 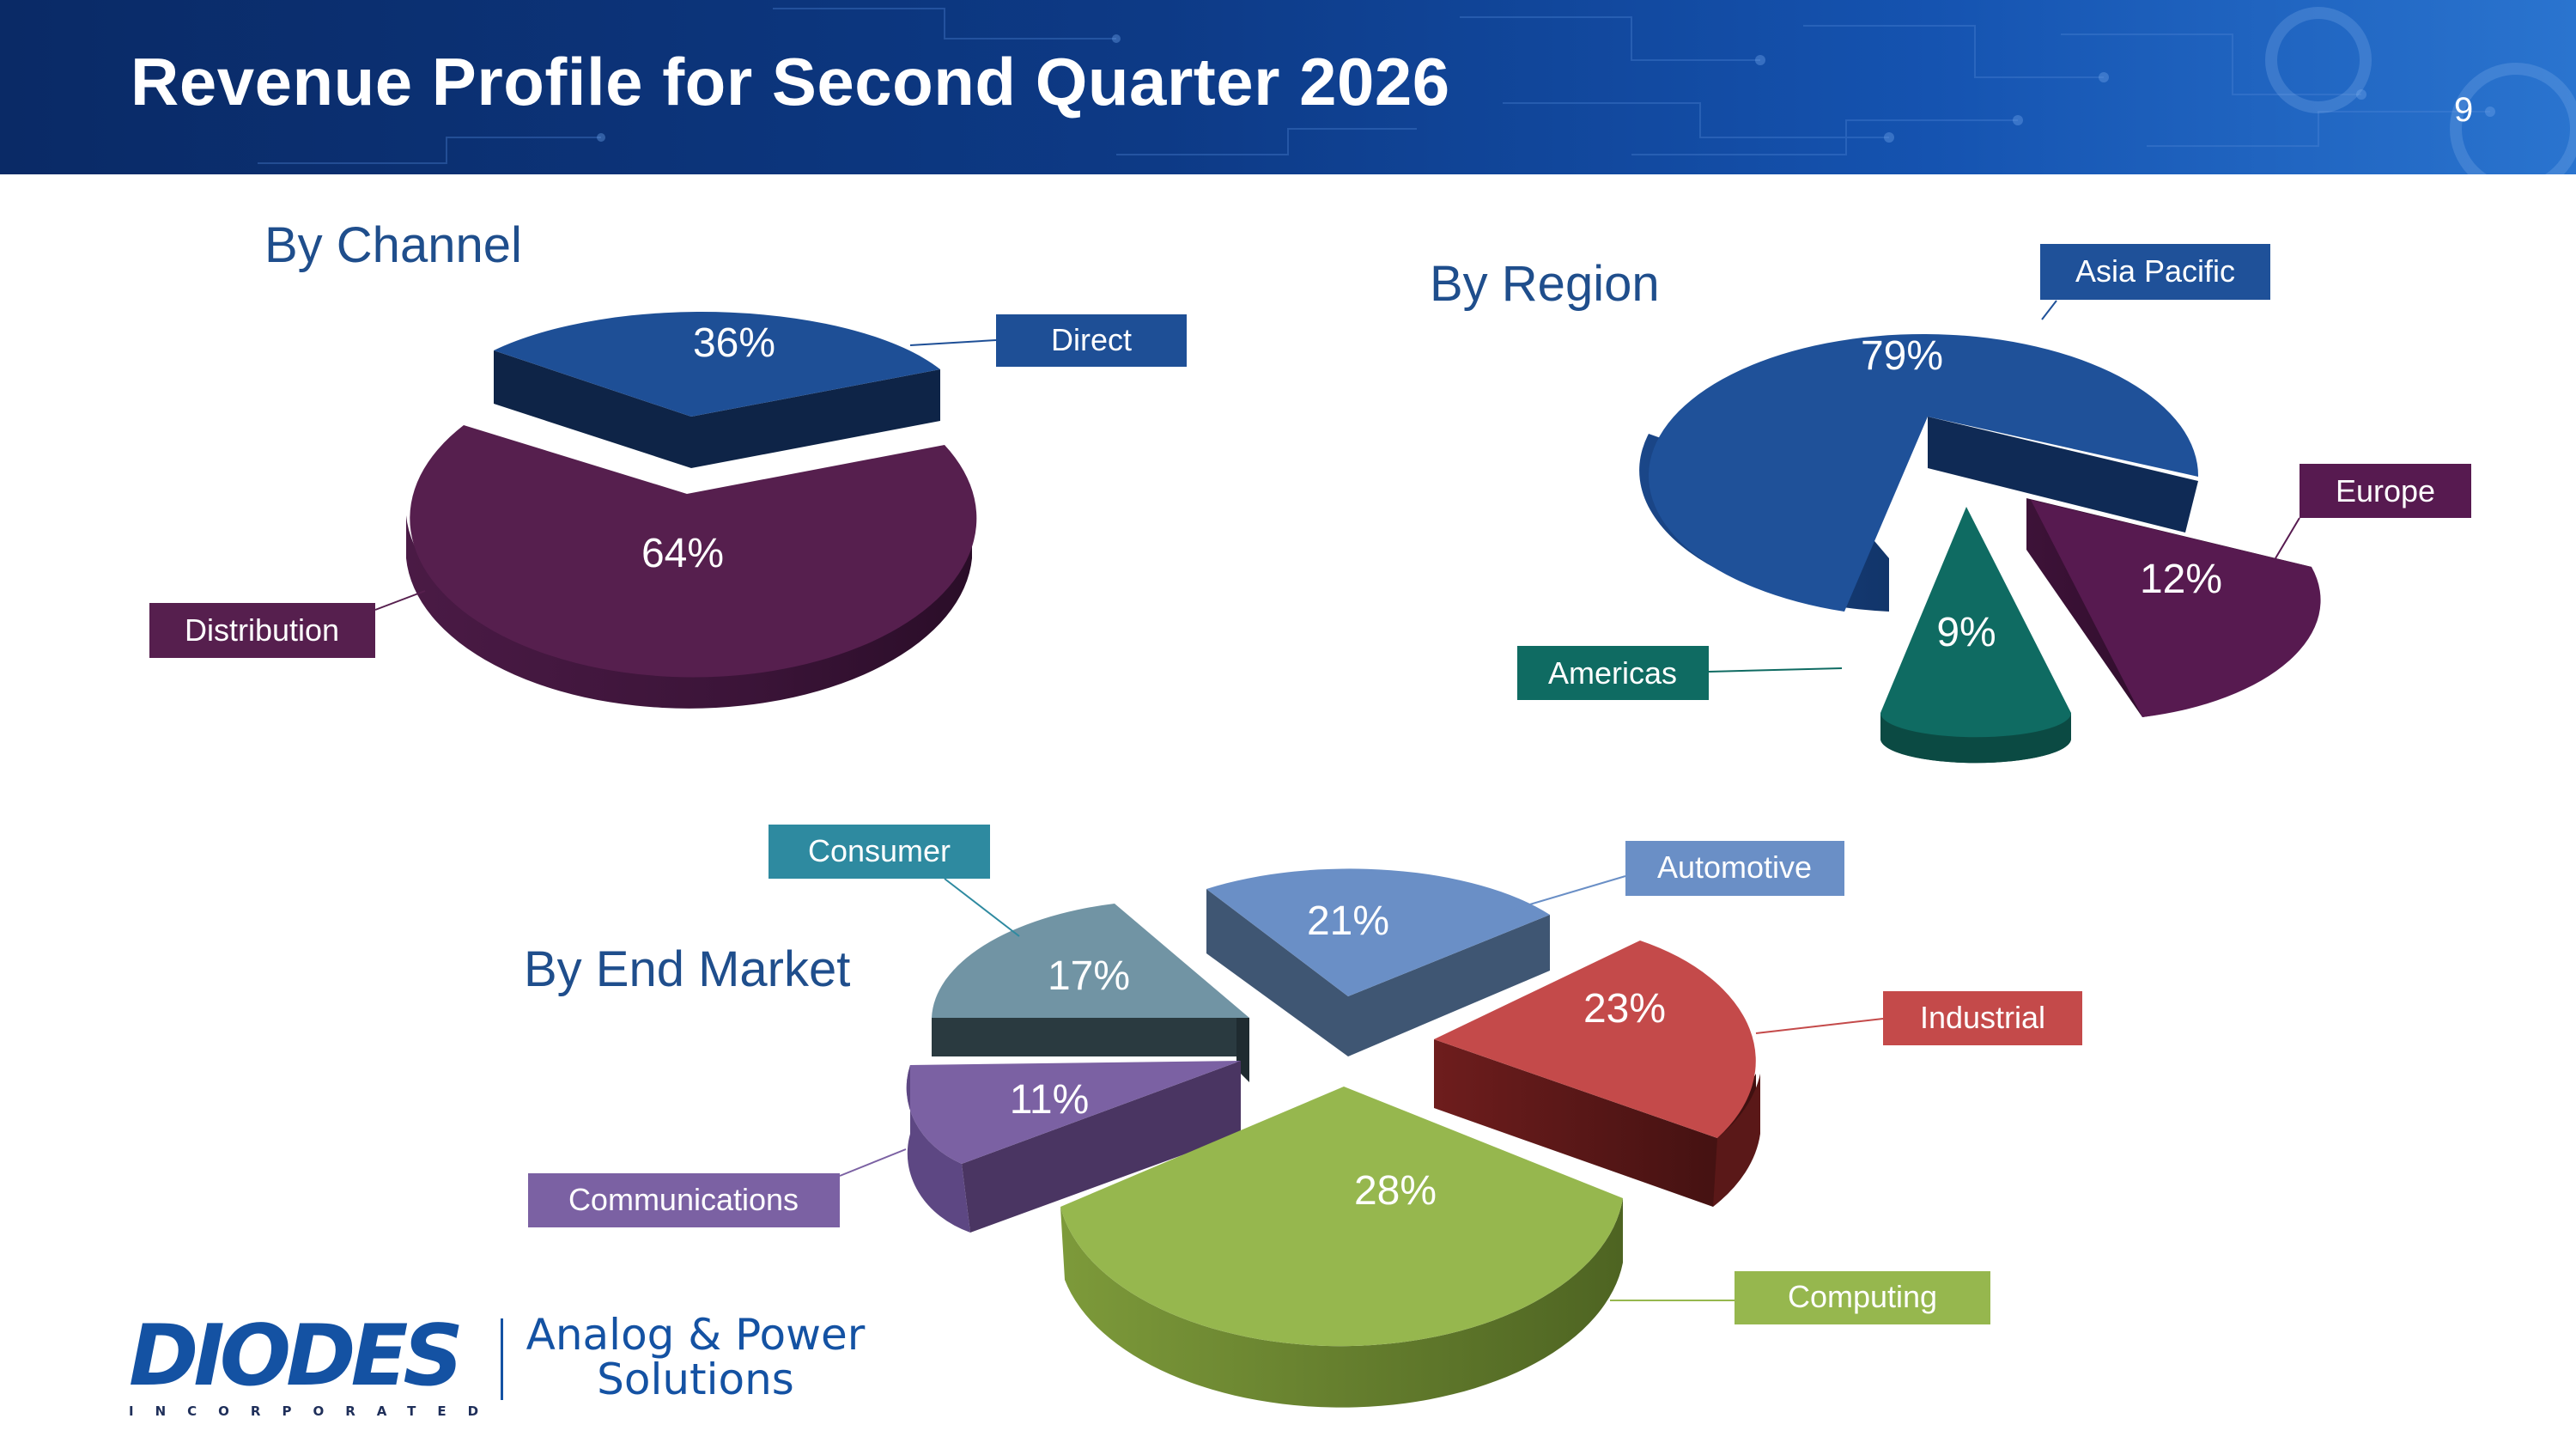 I want to click on slice-communications-value: 11%, so click(x=1050, y=1100).